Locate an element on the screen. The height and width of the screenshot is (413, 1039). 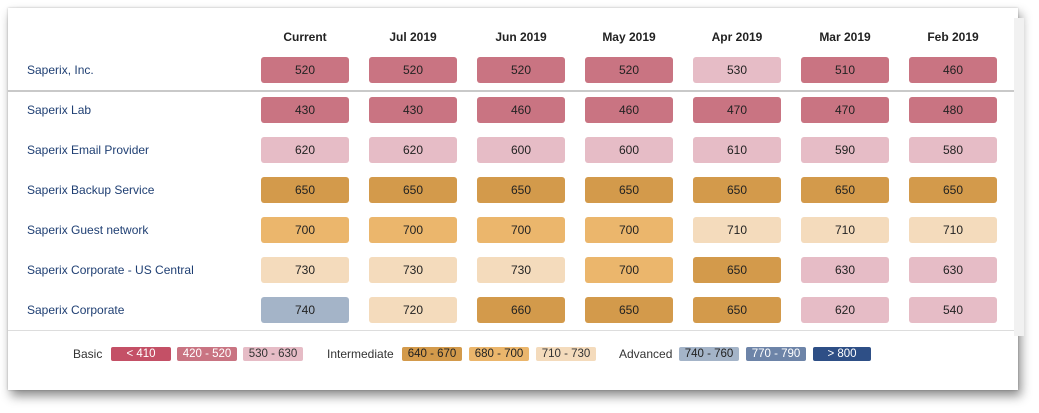
legend-basic-label: Basic is located at coordinates (88, 354).